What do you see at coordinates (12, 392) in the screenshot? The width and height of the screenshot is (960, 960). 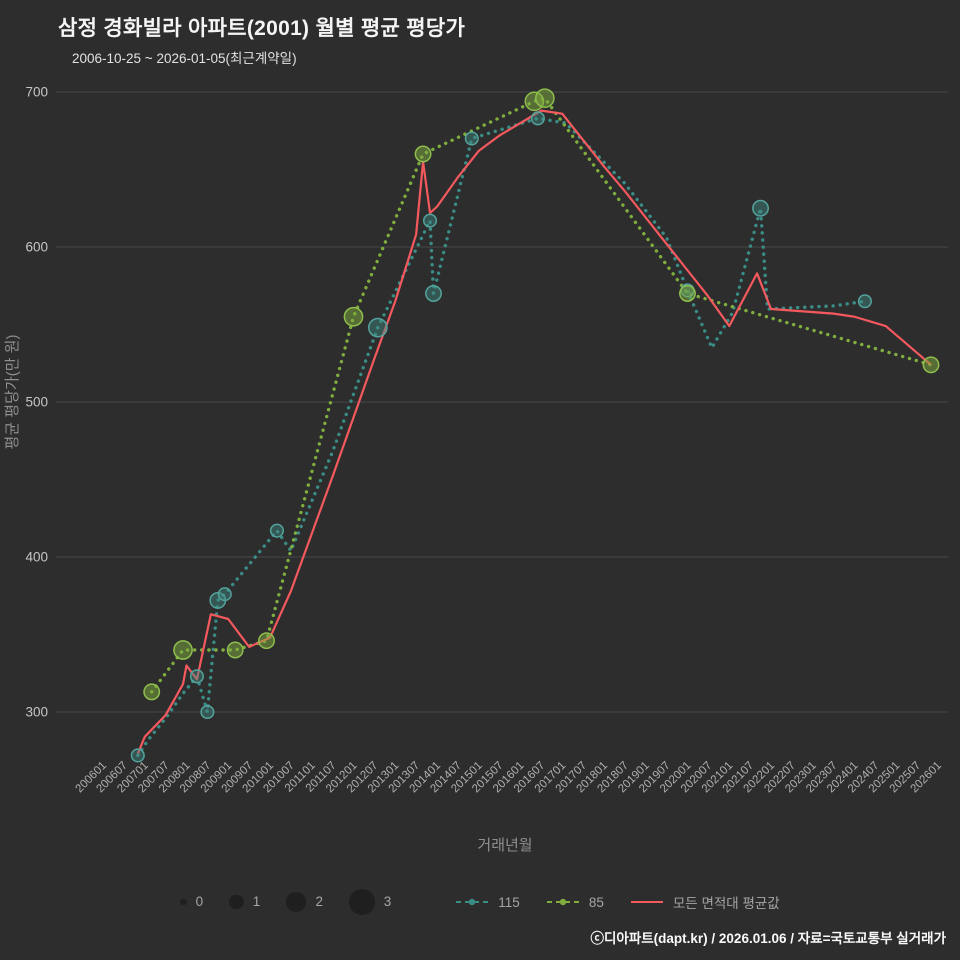 I see `y-axis-title: 평균 평당가(만 원)` at bounding box center [12, 392].